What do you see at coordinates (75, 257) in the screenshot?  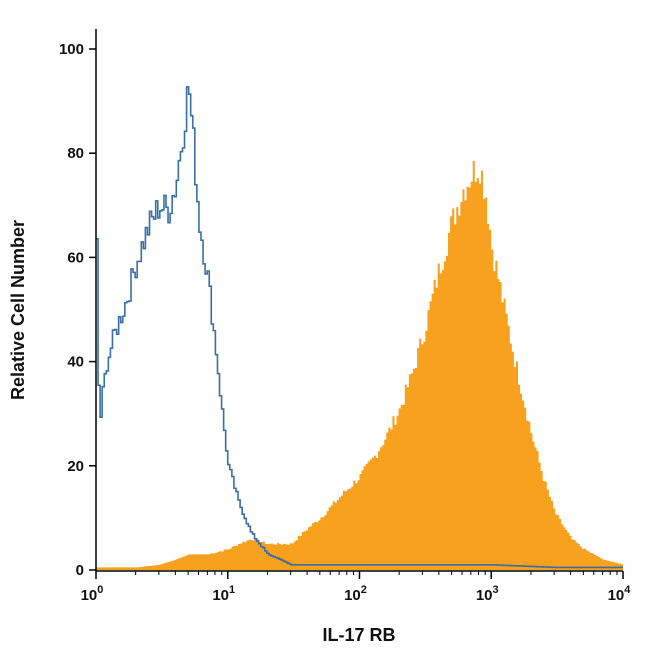 I see `y-tick-label: 60` at bounding box center [75, 257].